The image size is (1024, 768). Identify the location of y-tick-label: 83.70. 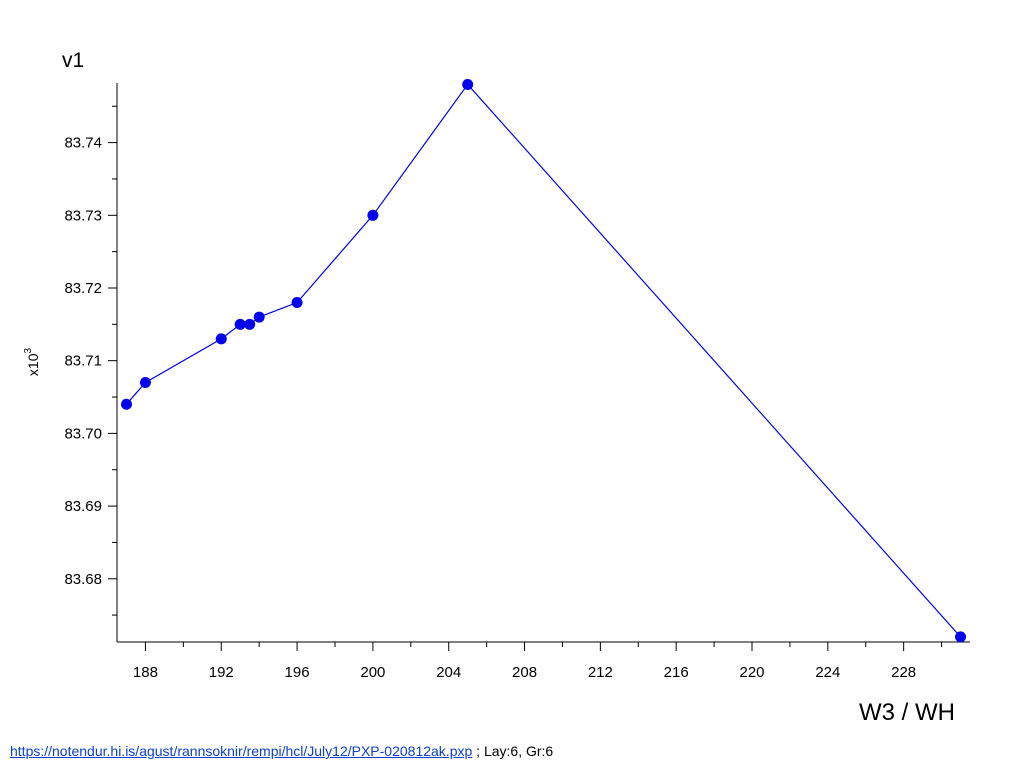
(83, 433).